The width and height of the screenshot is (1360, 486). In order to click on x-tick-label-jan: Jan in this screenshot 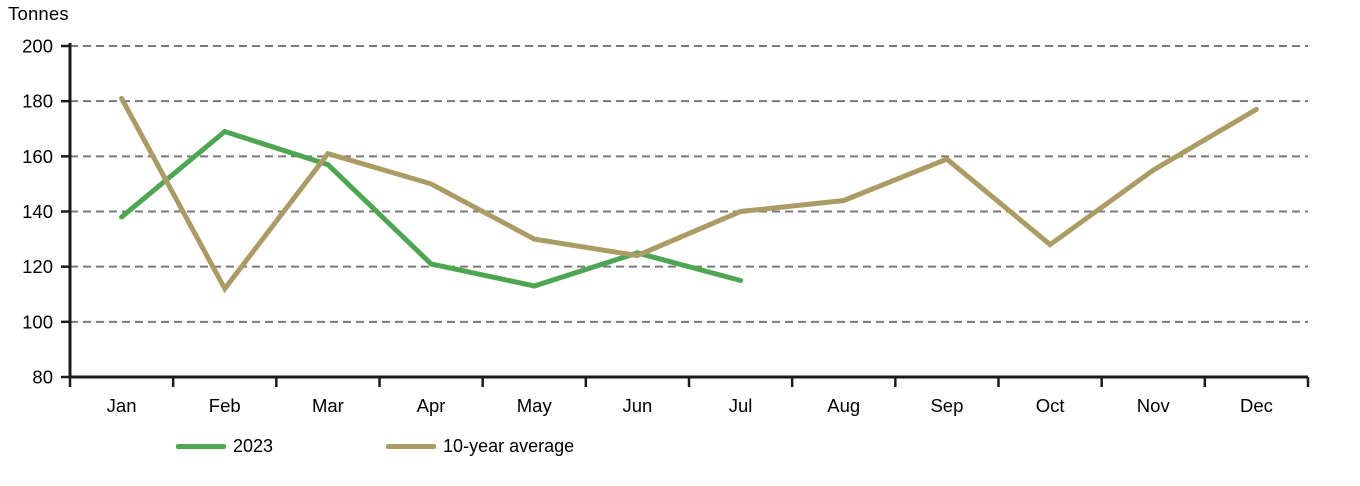, I will do `click(122, 405)`.